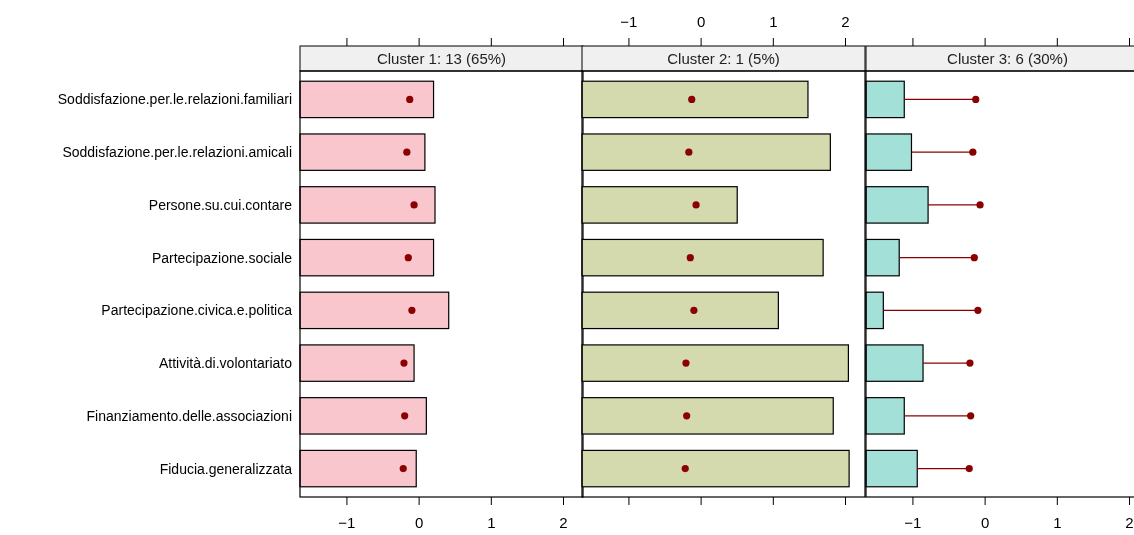  I want to click on chart-title: Cluster 1: 13 (65%), so click(441, 58).